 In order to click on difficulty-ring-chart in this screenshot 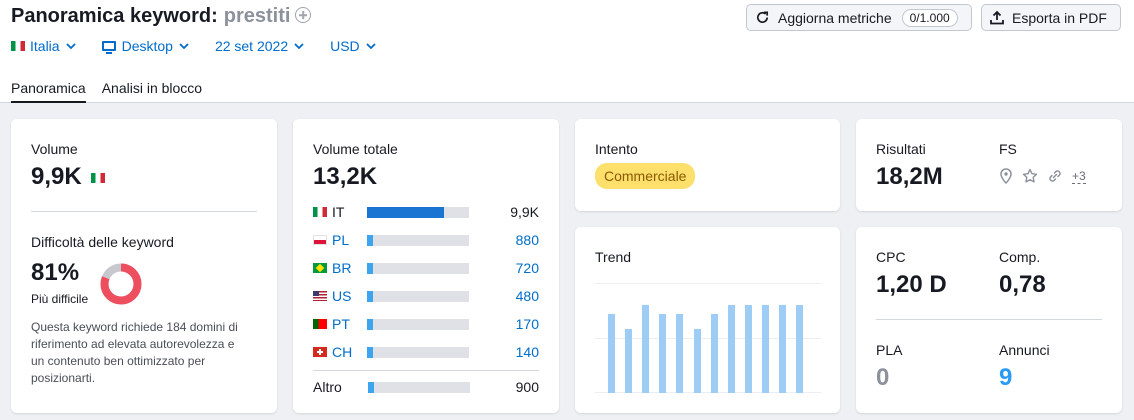, I will do `click(121, 284)`.